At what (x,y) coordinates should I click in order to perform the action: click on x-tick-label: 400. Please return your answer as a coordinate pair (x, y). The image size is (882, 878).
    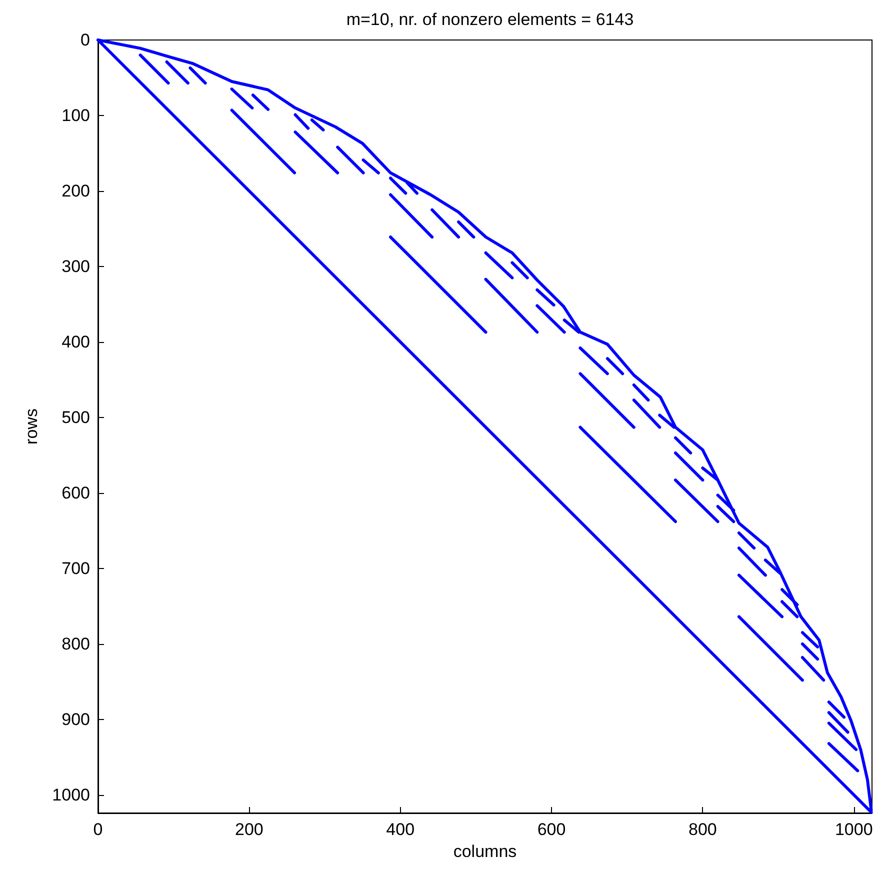
    Looking at the image, I should click on (400, 829).